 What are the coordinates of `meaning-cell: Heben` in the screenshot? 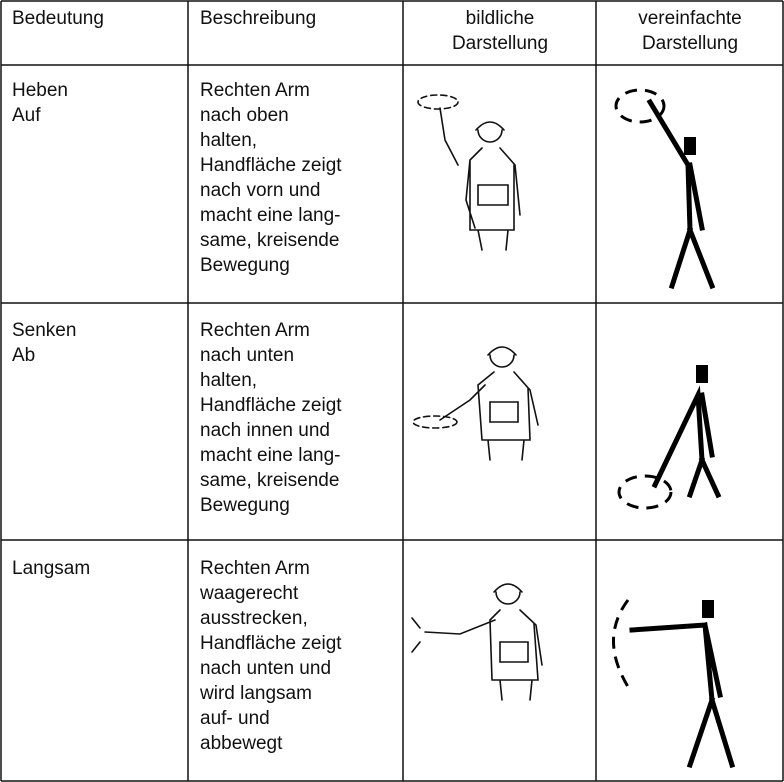 It's located at (40, 90).